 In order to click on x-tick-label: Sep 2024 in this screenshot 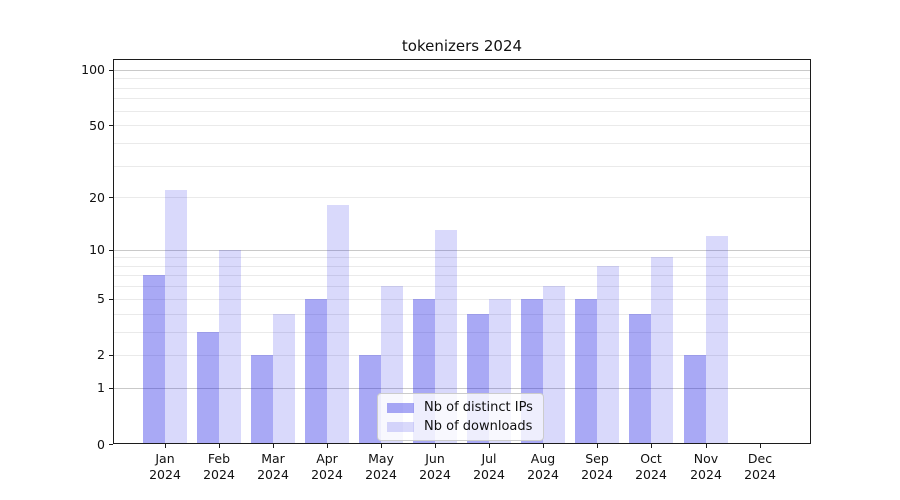, I will do `click(597, 466)`.